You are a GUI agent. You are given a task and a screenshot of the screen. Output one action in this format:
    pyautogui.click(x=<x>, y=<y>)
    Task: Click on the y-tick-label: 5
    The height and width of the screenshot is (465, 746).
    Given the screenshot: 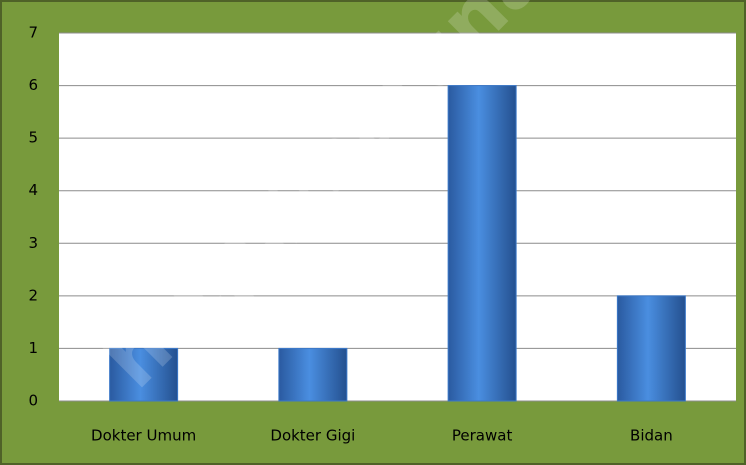 What is the action you would take?
    pyautogui.click(x=33, y=138)
    